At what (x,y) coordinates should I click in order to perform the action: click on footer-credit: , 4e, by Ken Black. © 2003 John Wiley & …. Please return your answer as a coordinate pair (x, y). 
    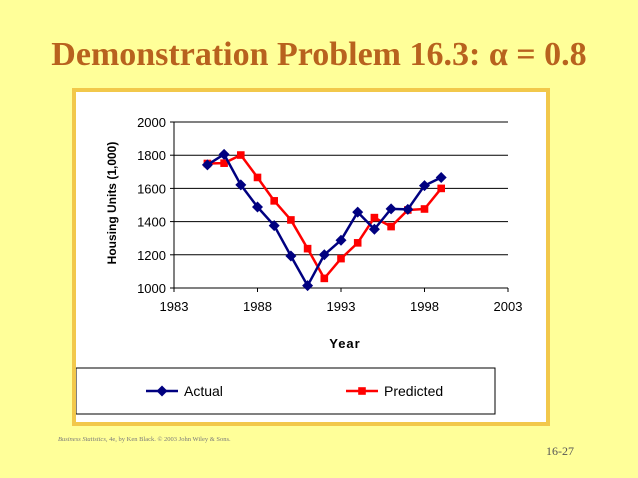
    Looking at the image, I should click on (168, 439).